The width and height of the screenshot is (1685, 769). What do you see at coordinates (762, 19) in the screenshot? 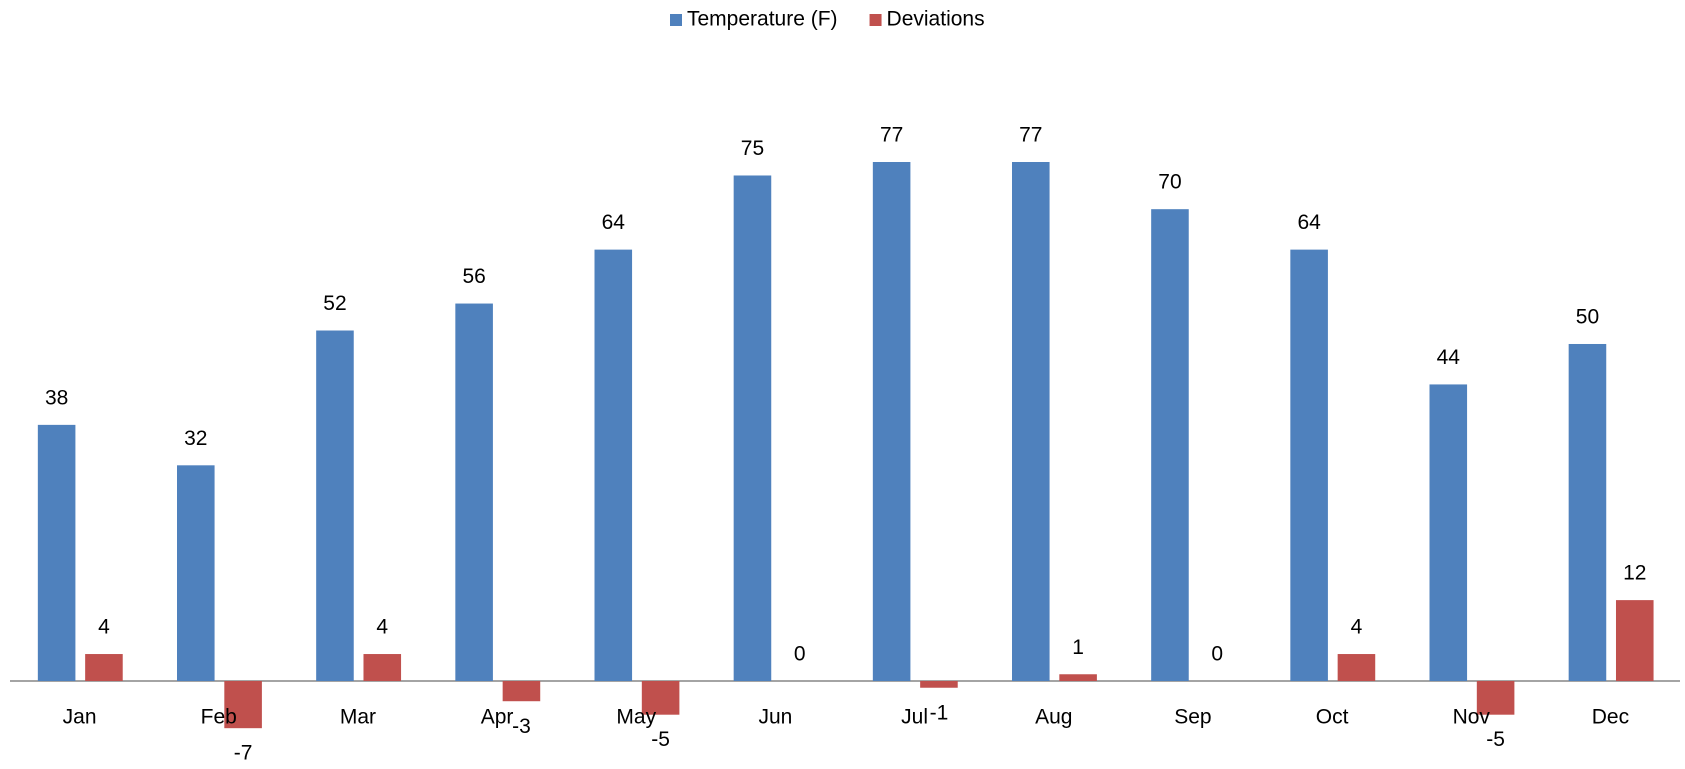
I see `legend-label: Temperature (F)` at bounding box center [762, 19].